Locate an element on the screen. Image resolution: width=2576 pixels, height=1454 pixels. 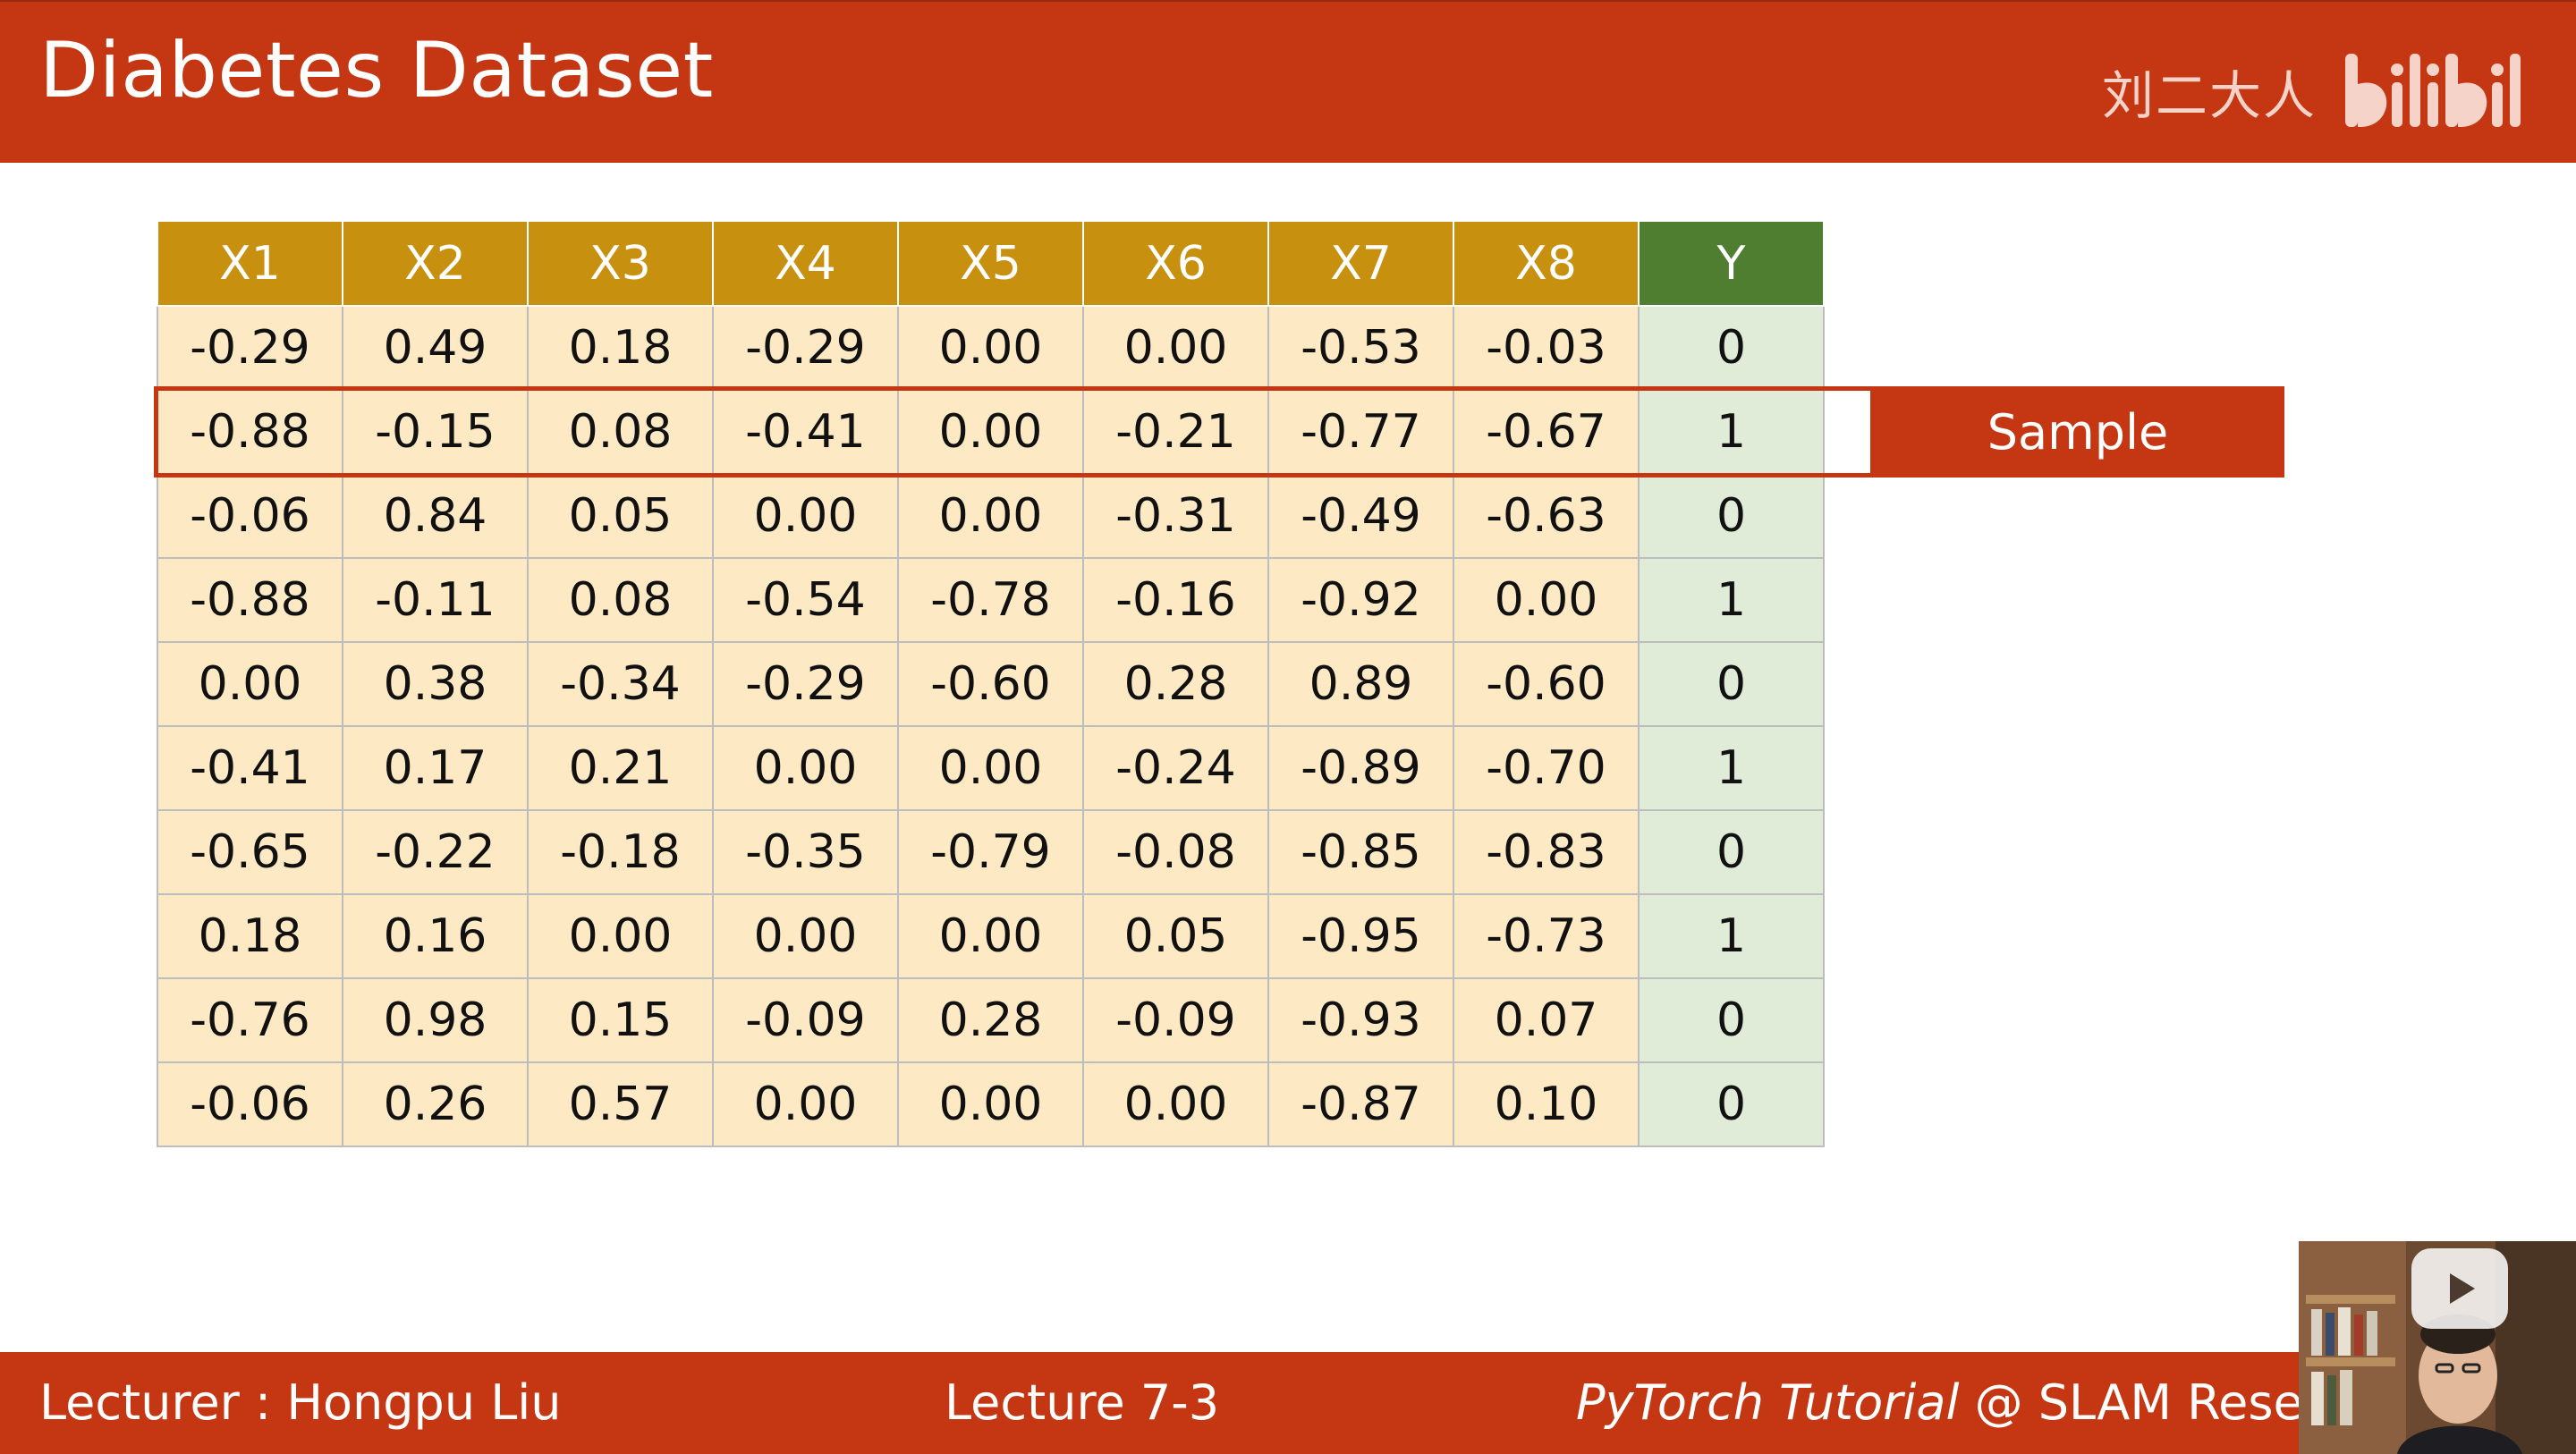
footer-course-affiliation: @ SLAM Resea is located at coordinates (2146, 1403).